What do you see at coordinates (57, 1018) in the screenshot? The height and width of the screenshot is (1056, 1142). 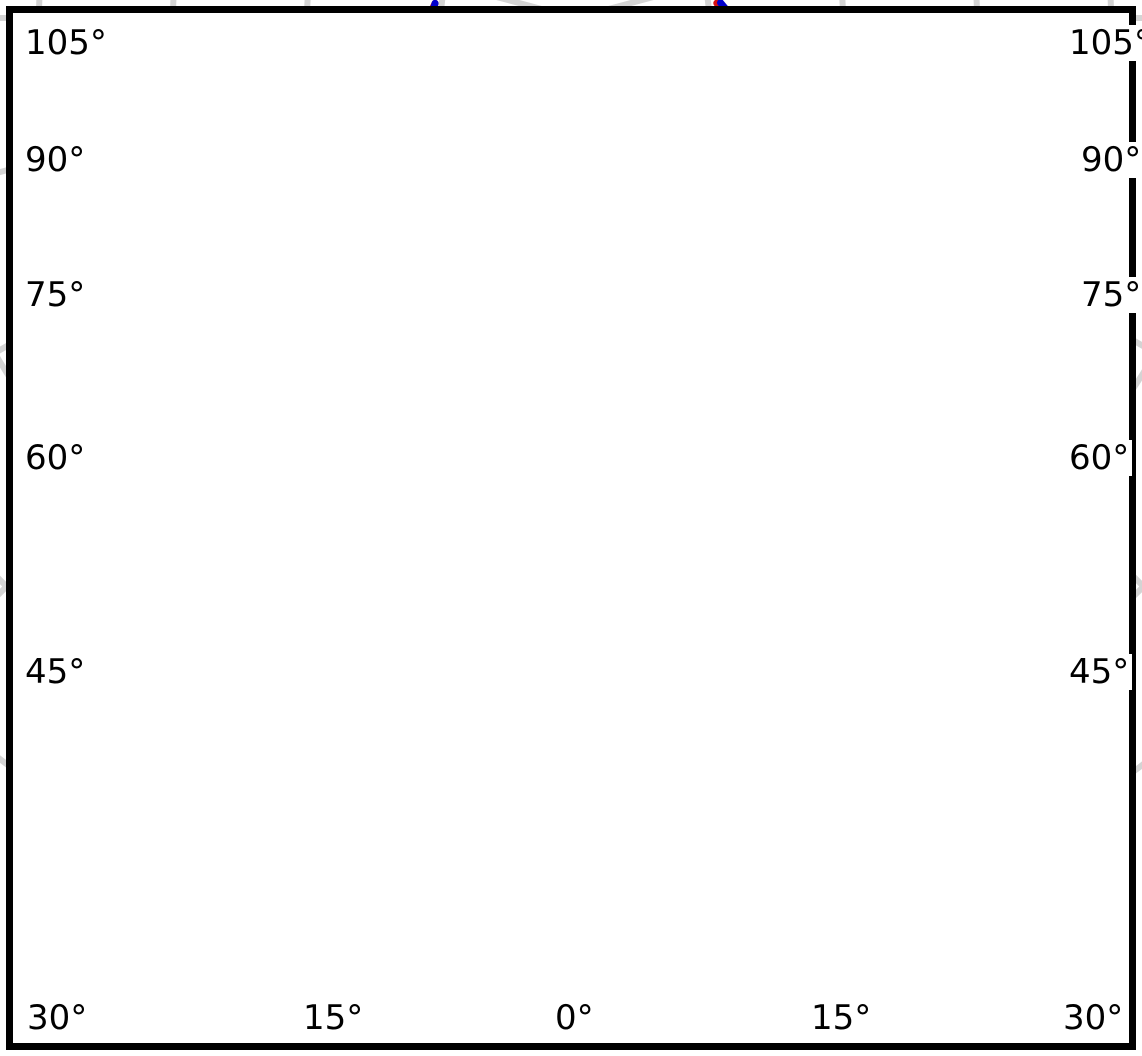 I see `axis-label-bottom-0: 30°` at bounding box center [57, 1018].